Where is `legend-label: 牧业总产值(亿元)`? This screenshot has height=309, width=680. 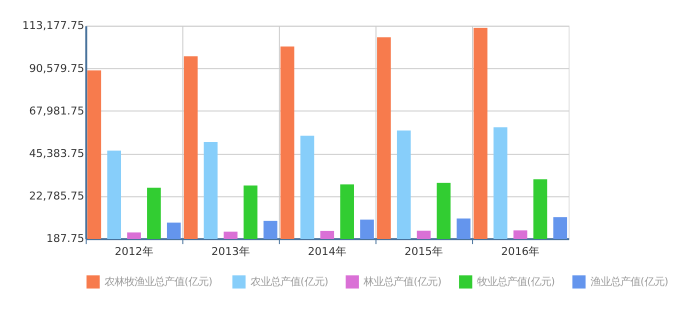 legend-label: 牧业总产值(亿元) is located at coordinates (516, 282).